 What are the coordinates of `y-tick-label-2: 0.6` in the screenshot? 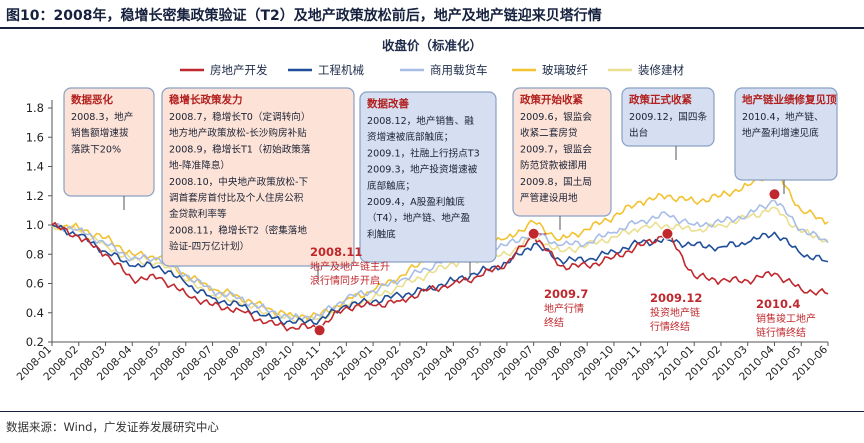 It's located at (35, 284).